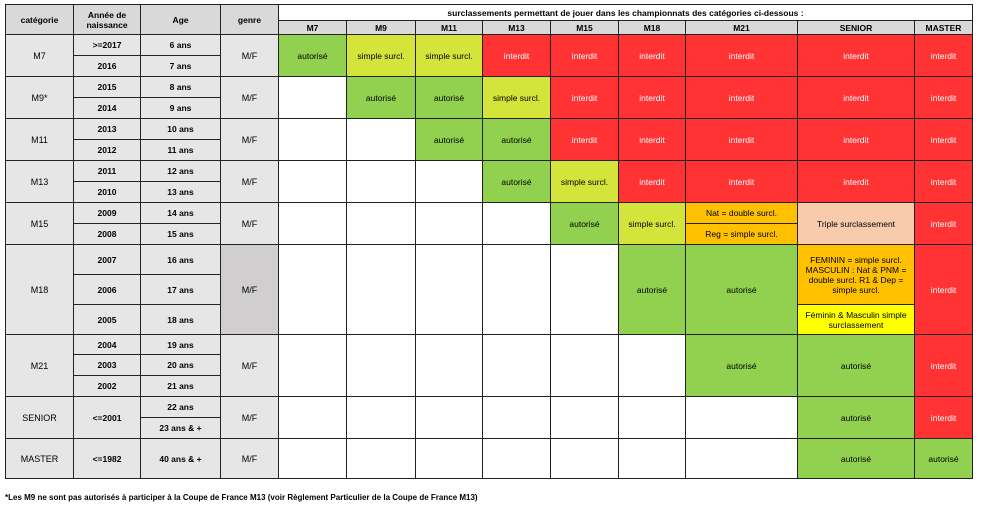 This screenshot has width=985, height=507. Describe the element at coordinates (180, 108) in the screenshot. I see `age-cell: 9 ans` at that location.